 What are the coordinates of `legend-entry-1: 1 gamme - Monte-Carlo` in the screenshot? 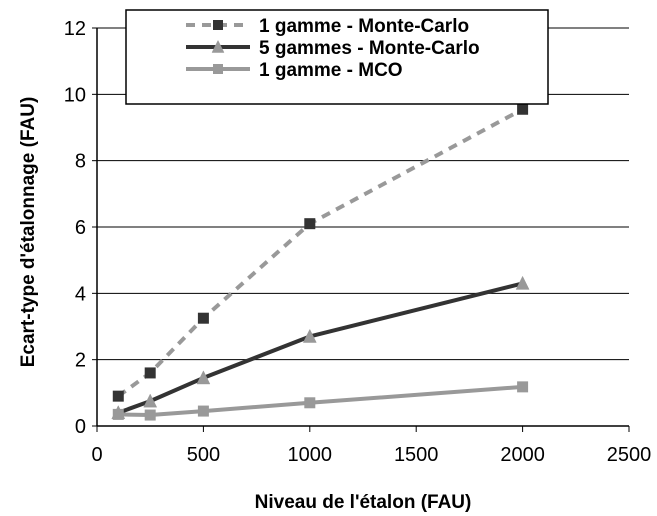 It's located at (327, 26).